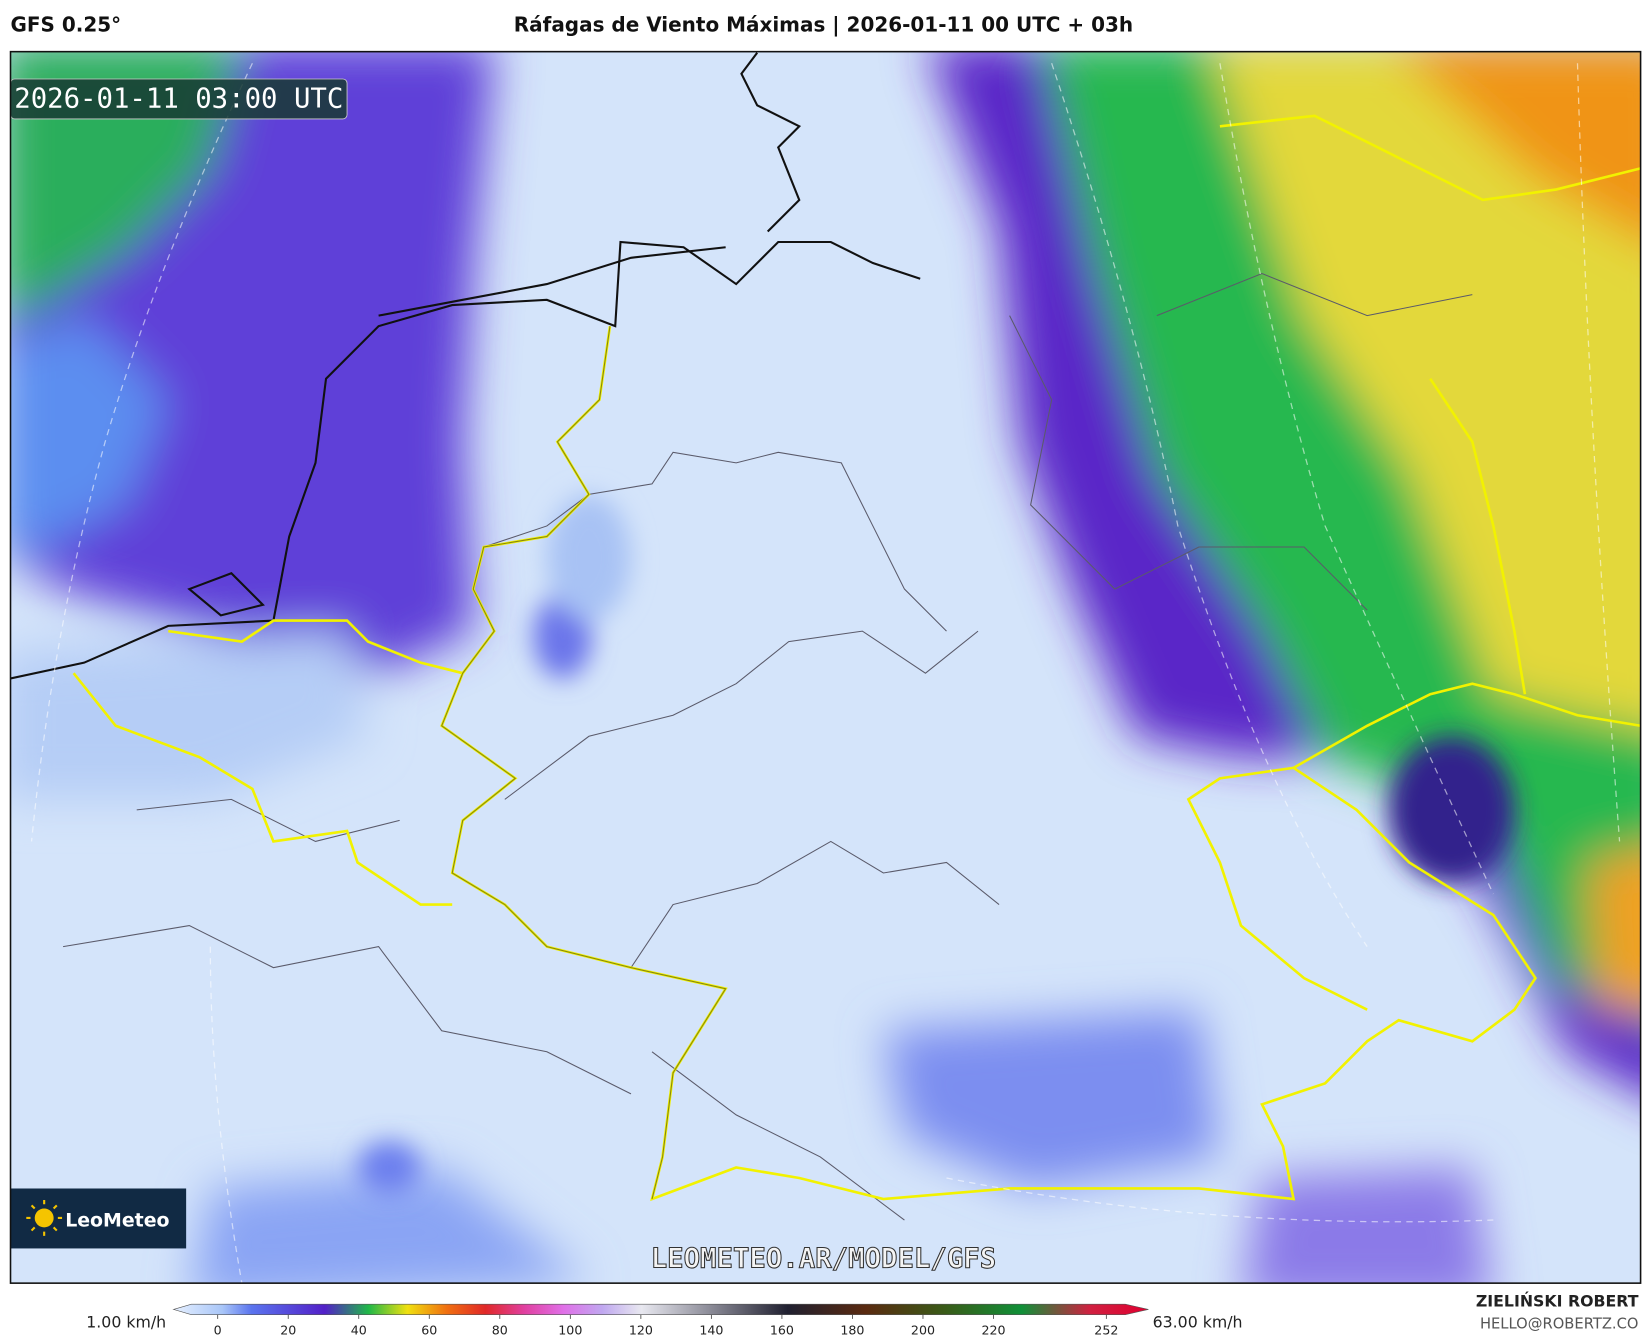 Image resolution: width=1649 pixels, height=1339 pixels. I want to click on logo-rays, so click(44, 1218).